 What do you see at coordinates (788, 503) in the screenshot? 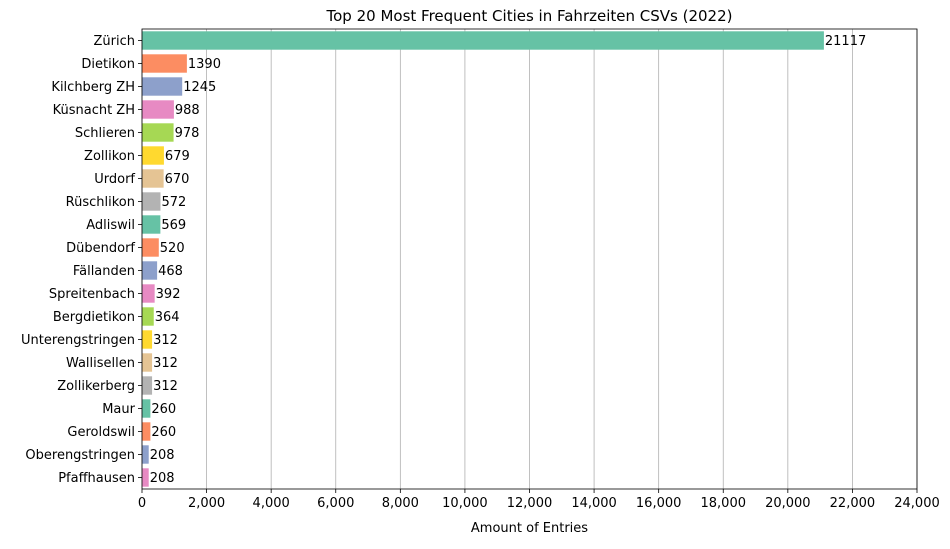
I see `x-tick-label: 20,000` at bounding box center [788, 503].